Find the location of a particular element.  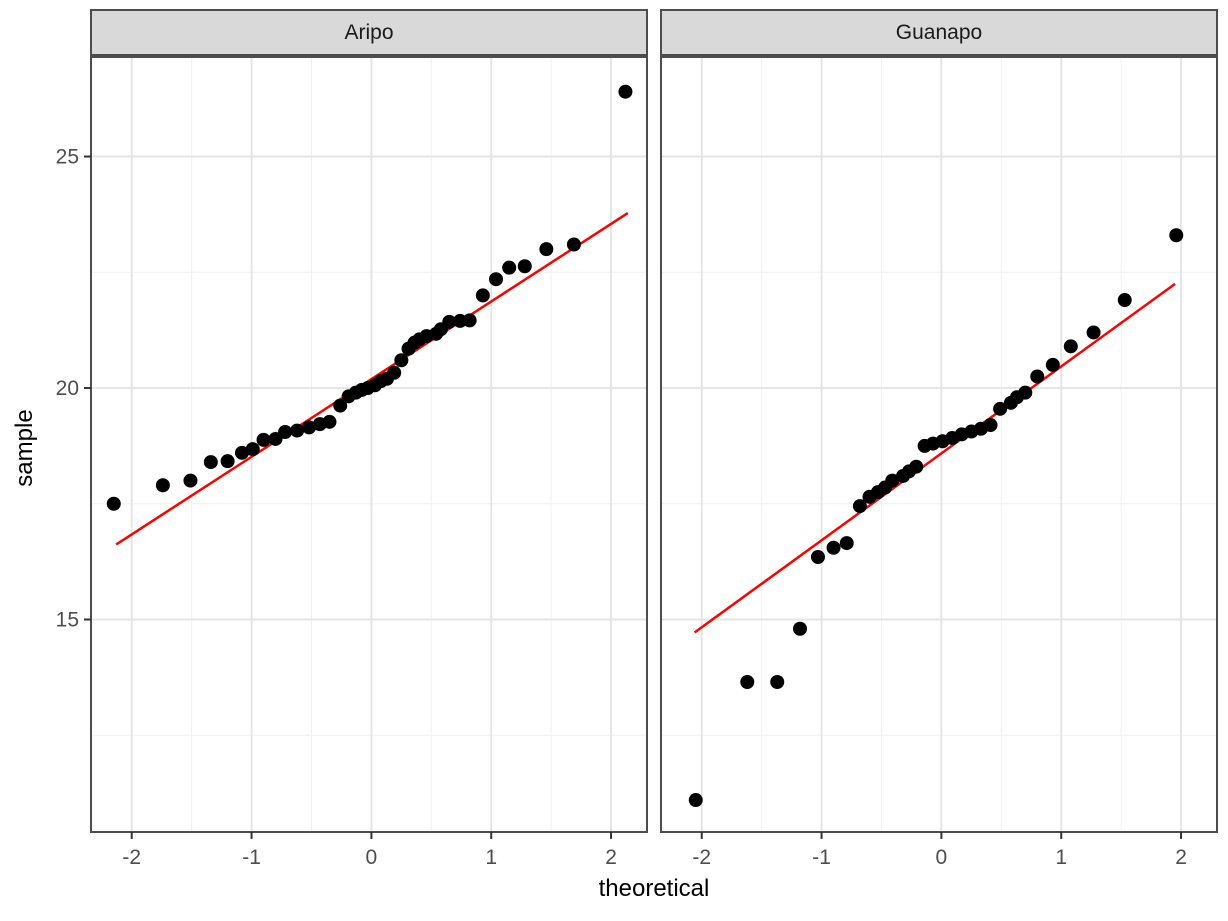

y-tick-label: 15 is located at coordinates (67, 620).